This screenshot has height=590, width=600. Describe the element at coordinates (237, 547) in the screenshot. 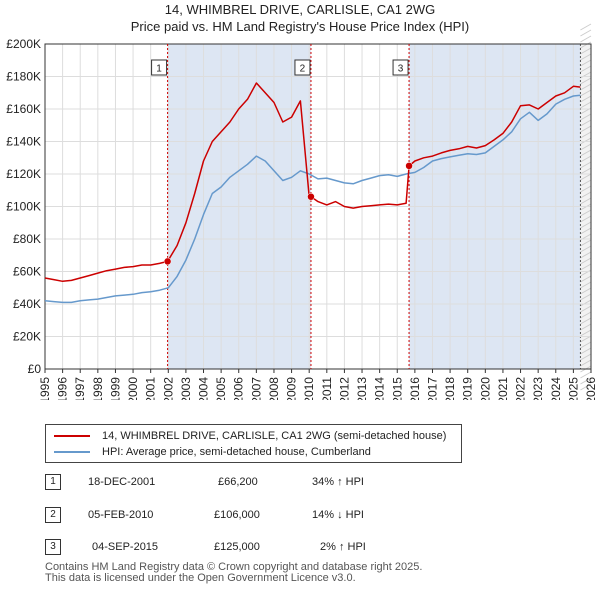

I see `transaction-price: £125,000` at that location.